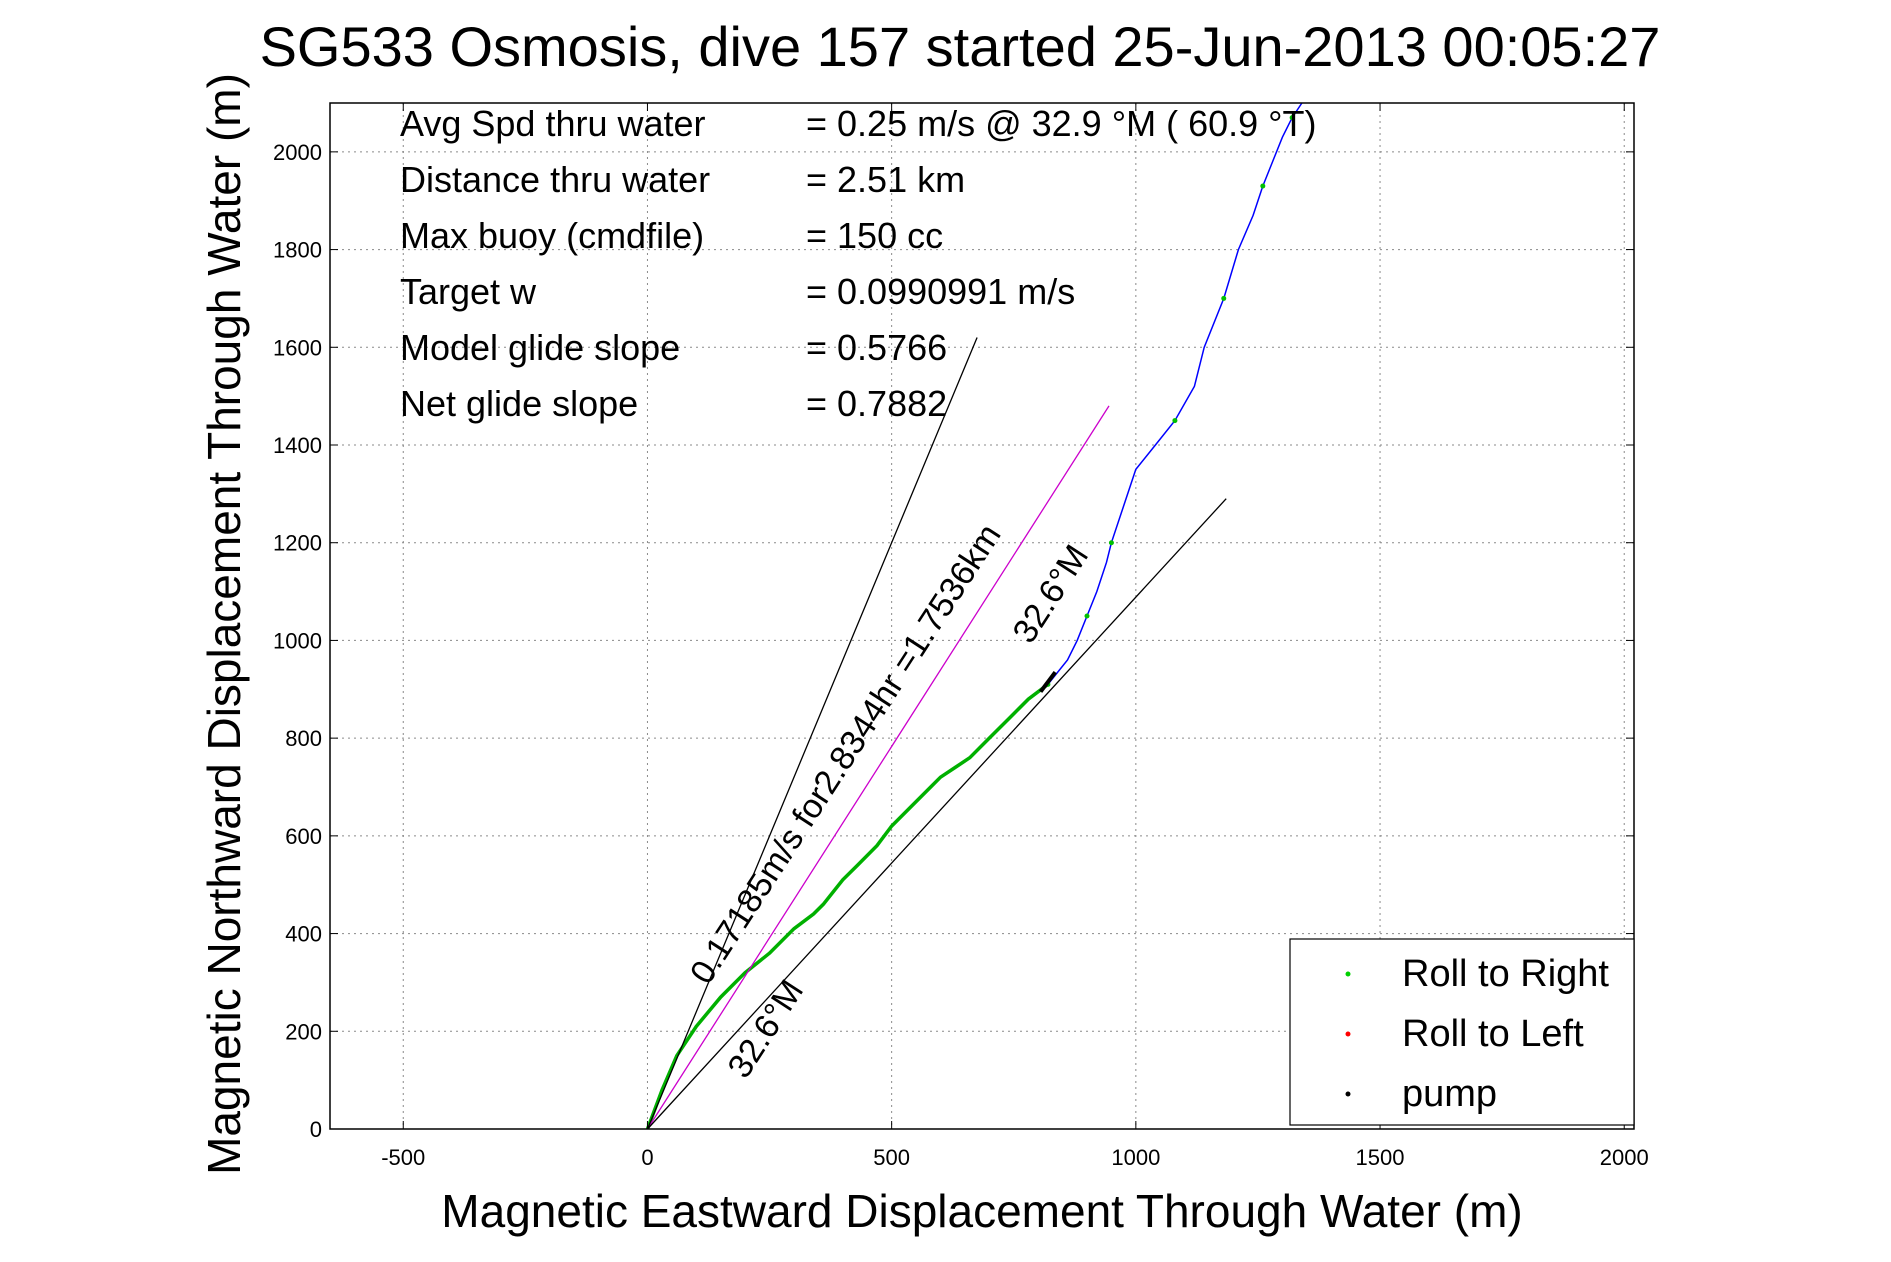  I want to click on legend: Roll to Right Roll to Left pump, so click(1462, 1032).